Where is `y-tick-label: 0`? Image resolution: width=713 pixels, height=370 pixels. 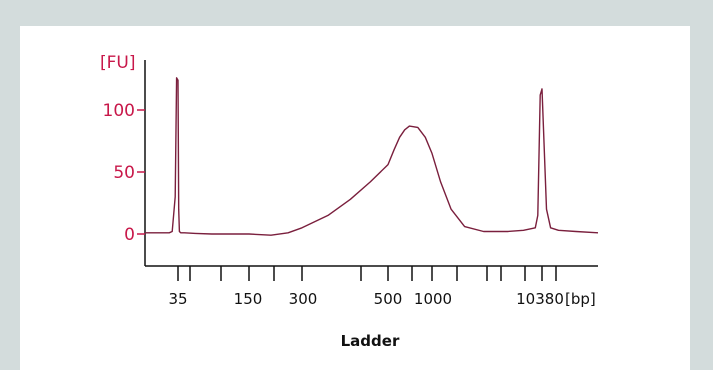
y-tick-label: 0 is located at coordinates (129, 235).